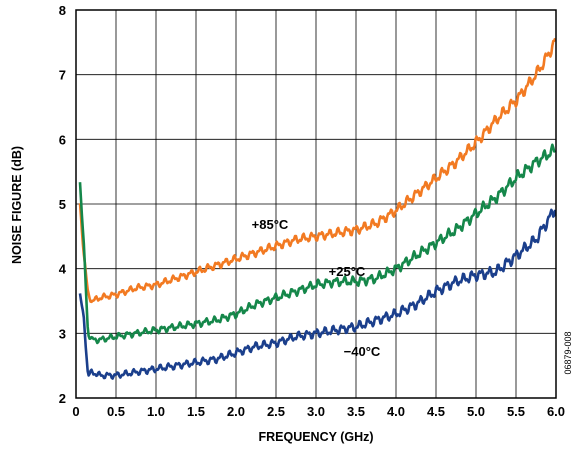  I want to click on x-tick-label: 6.0, so click(556, 411).